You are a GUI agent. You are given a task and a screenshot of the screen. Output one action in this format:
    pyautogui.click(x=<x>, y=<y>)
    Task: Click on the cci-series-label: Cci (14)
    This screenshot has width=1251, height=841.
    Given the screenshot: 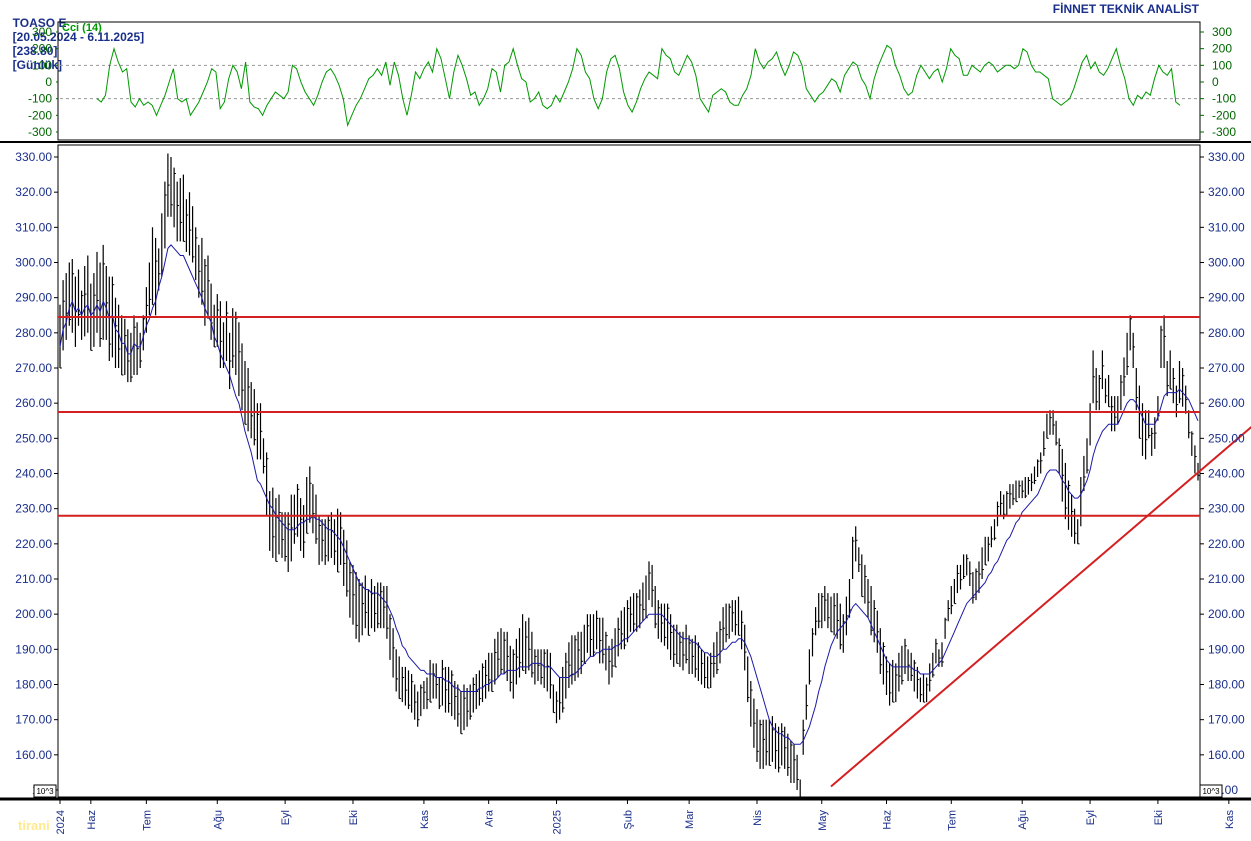 What is the action you would take?
    pyautogui.click(x=82, y=28)
    